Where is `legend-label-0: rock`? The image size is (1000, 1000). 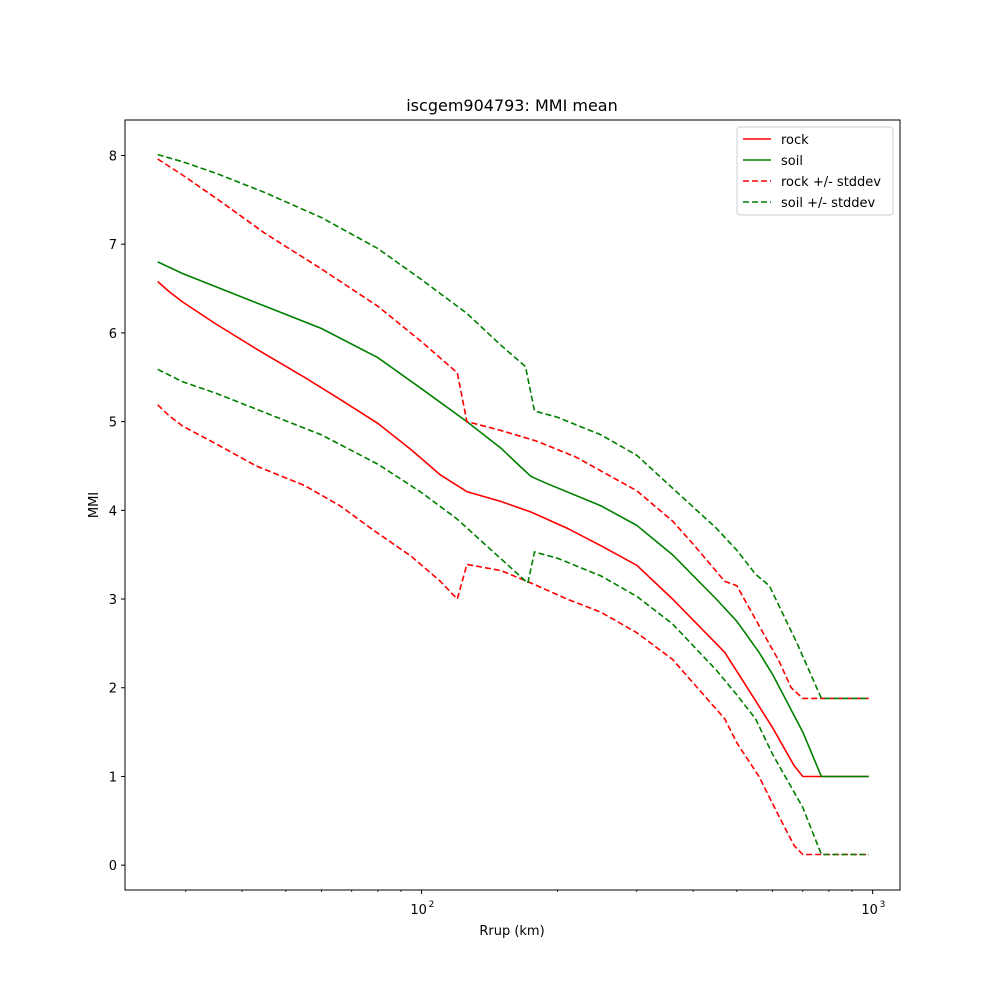 legend-label-0: rock is located at coordinates (795, 140).